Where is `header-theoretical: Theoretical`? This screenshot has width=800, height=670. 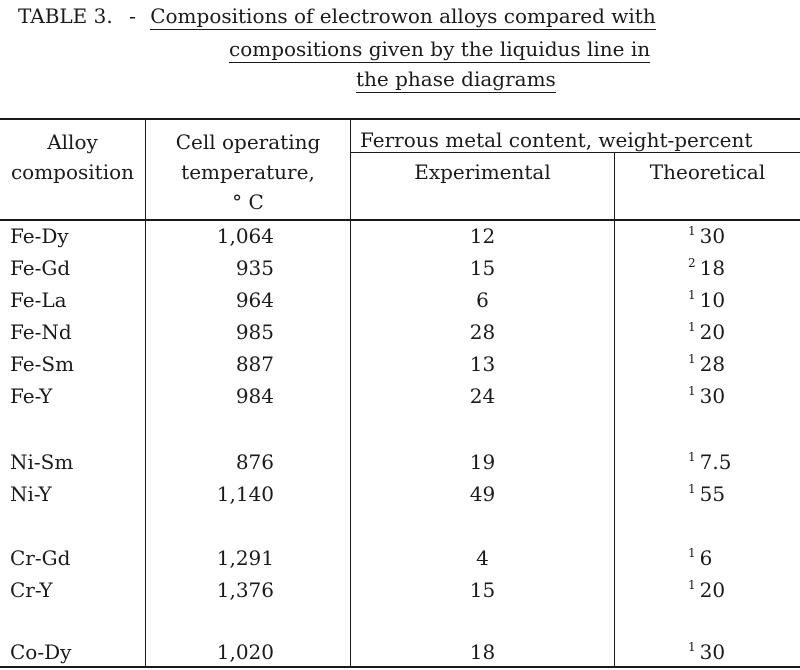
header-theoretical: Theoretical is located at coordinates (707, 172).